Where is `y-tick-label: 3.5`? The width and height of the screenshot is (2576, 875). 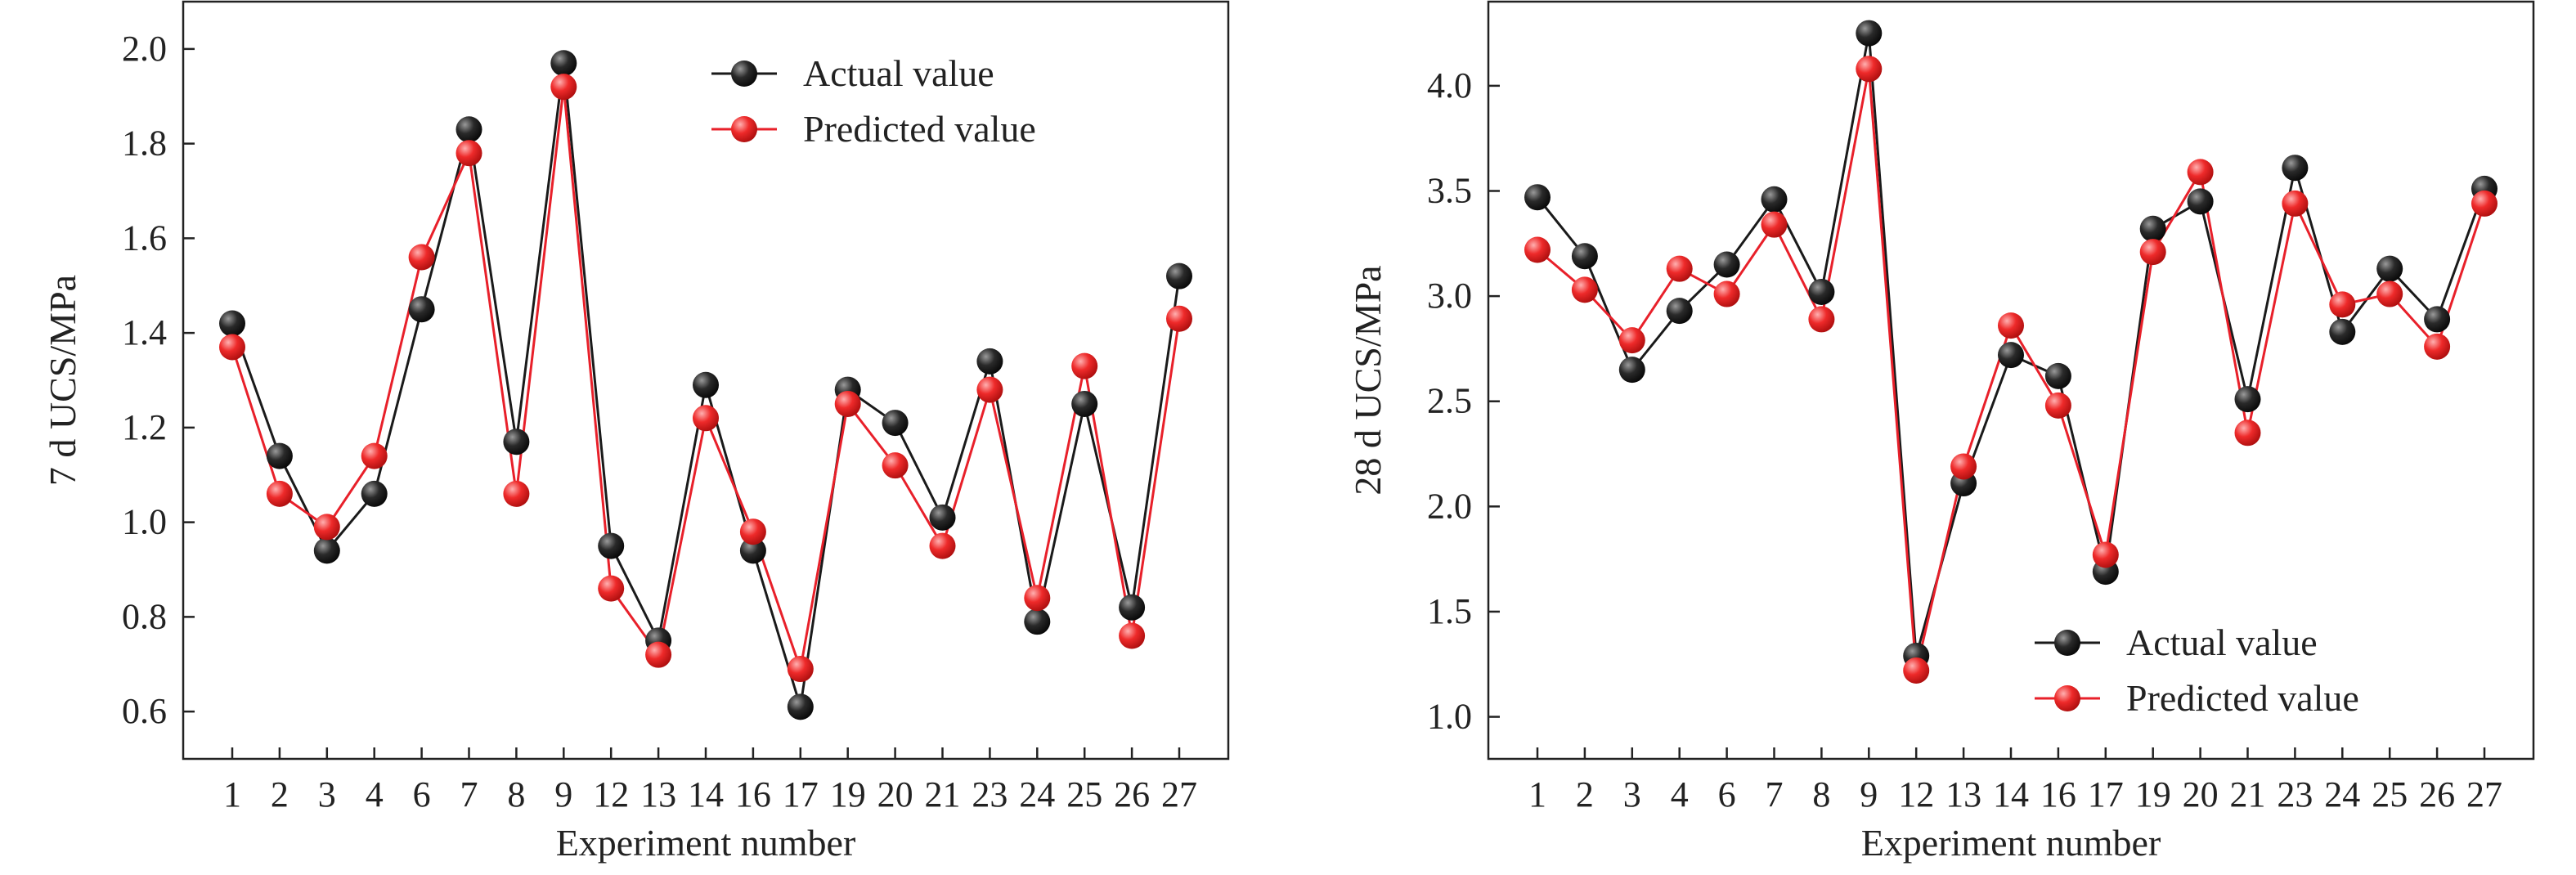
y-tick-label: 3.5 is located at coordinates (1449, 191).